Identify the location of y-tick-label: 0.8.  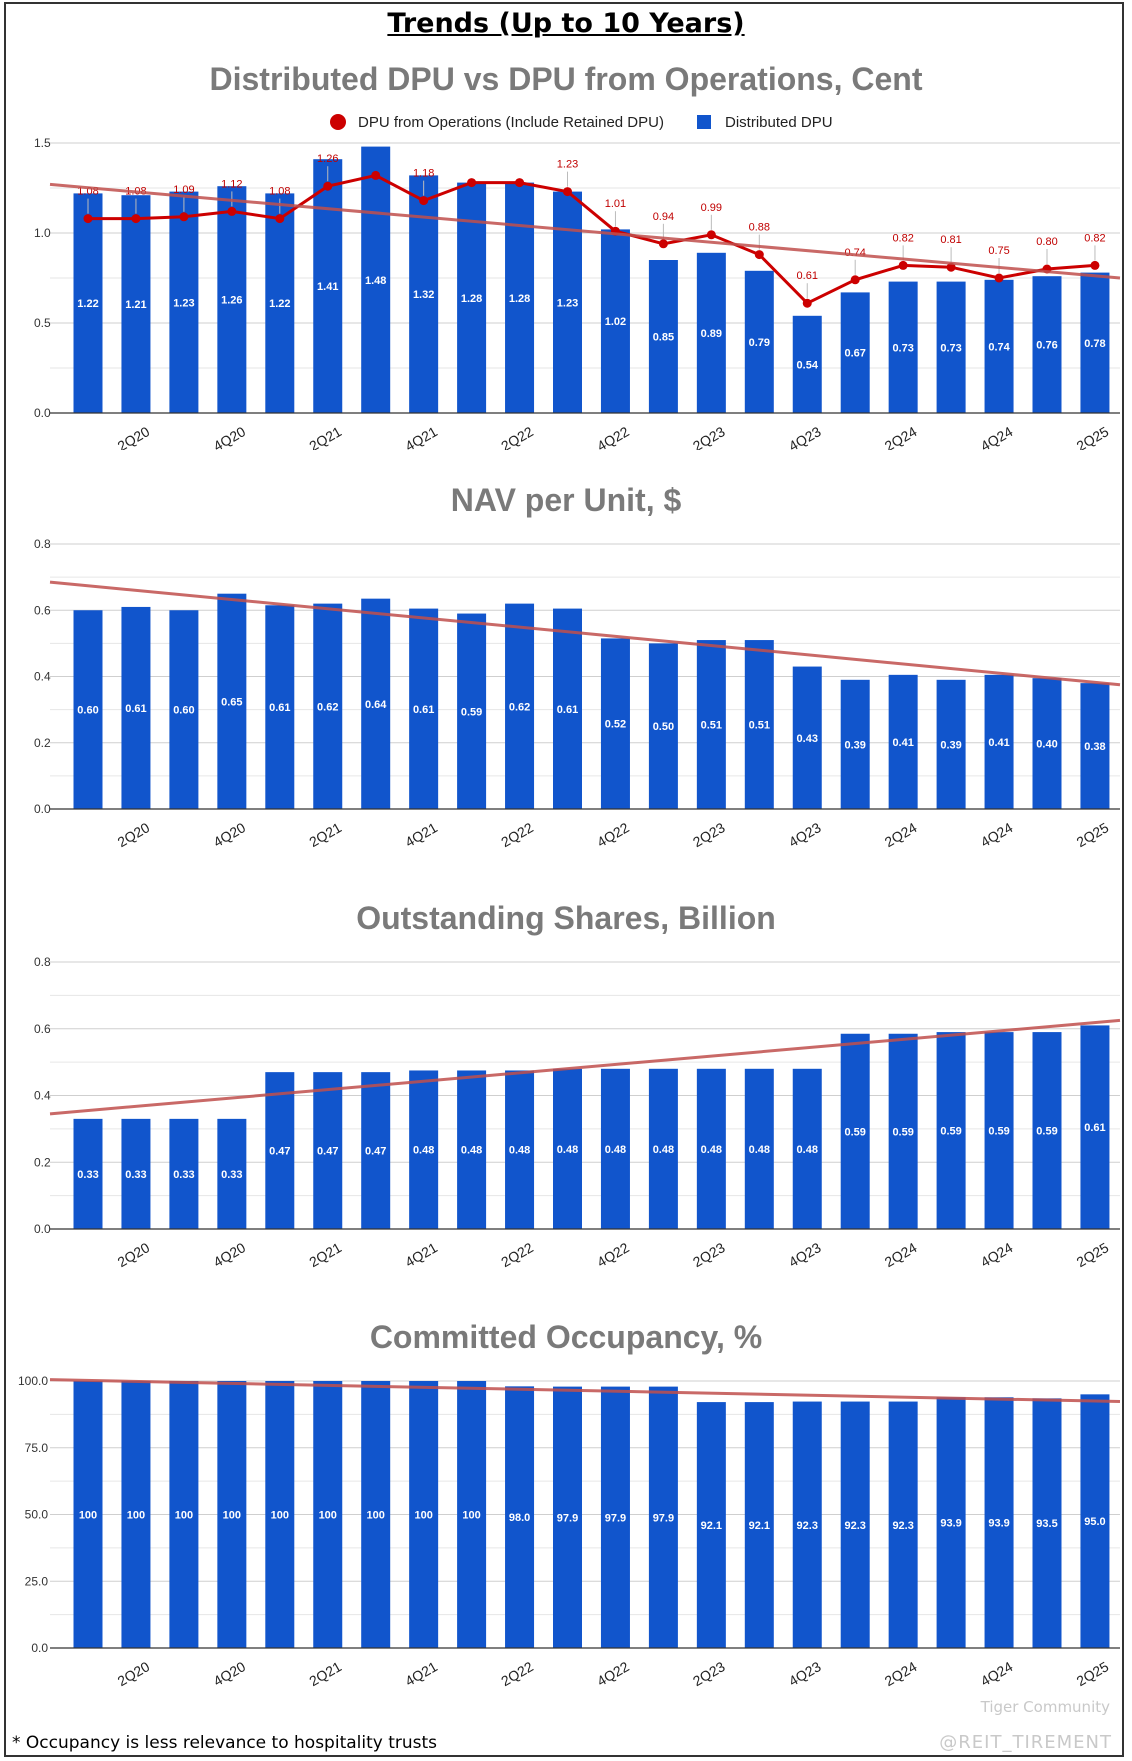
(42, 544).